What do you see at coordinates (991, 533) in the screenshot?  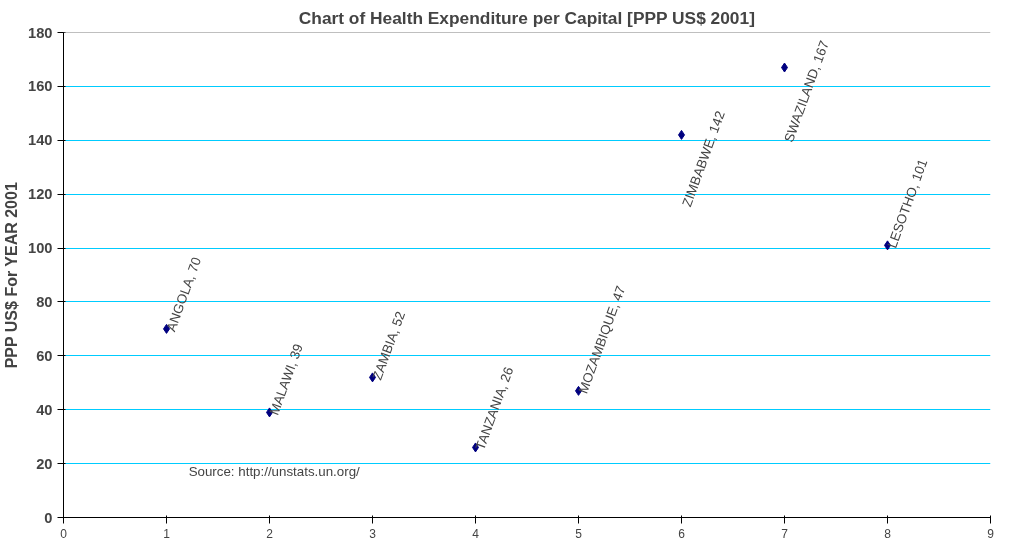 I see `x-tick-label: 9` at bounding box center [991, 533].